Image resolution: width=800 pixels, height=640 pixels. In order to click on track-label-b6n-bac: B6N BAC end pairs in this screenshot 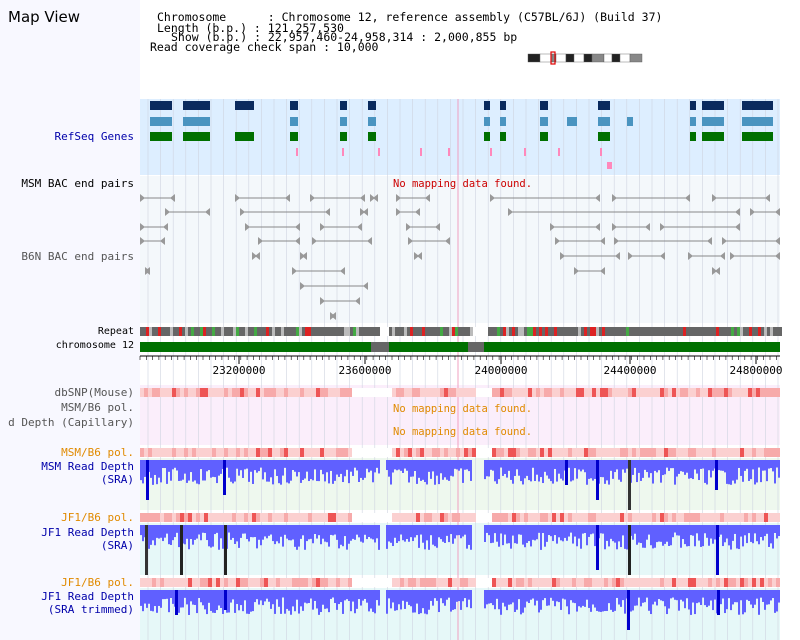, I will do `click(77, 256)`.